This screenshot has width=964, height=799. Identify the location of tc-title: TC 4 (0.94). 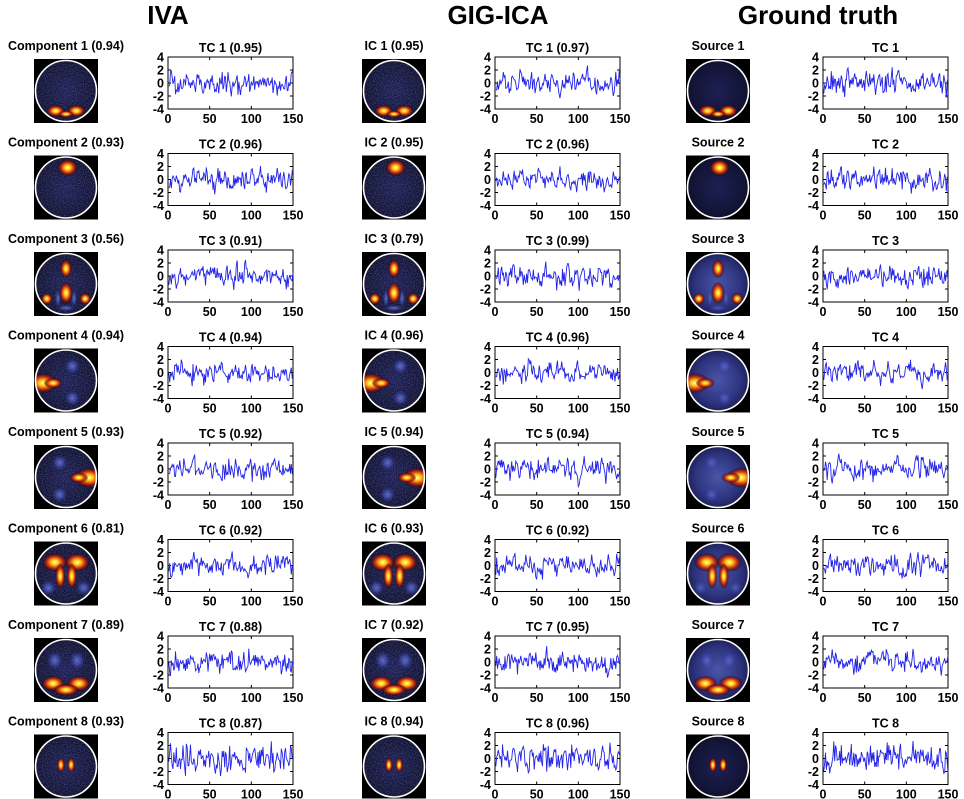
(230, 338).